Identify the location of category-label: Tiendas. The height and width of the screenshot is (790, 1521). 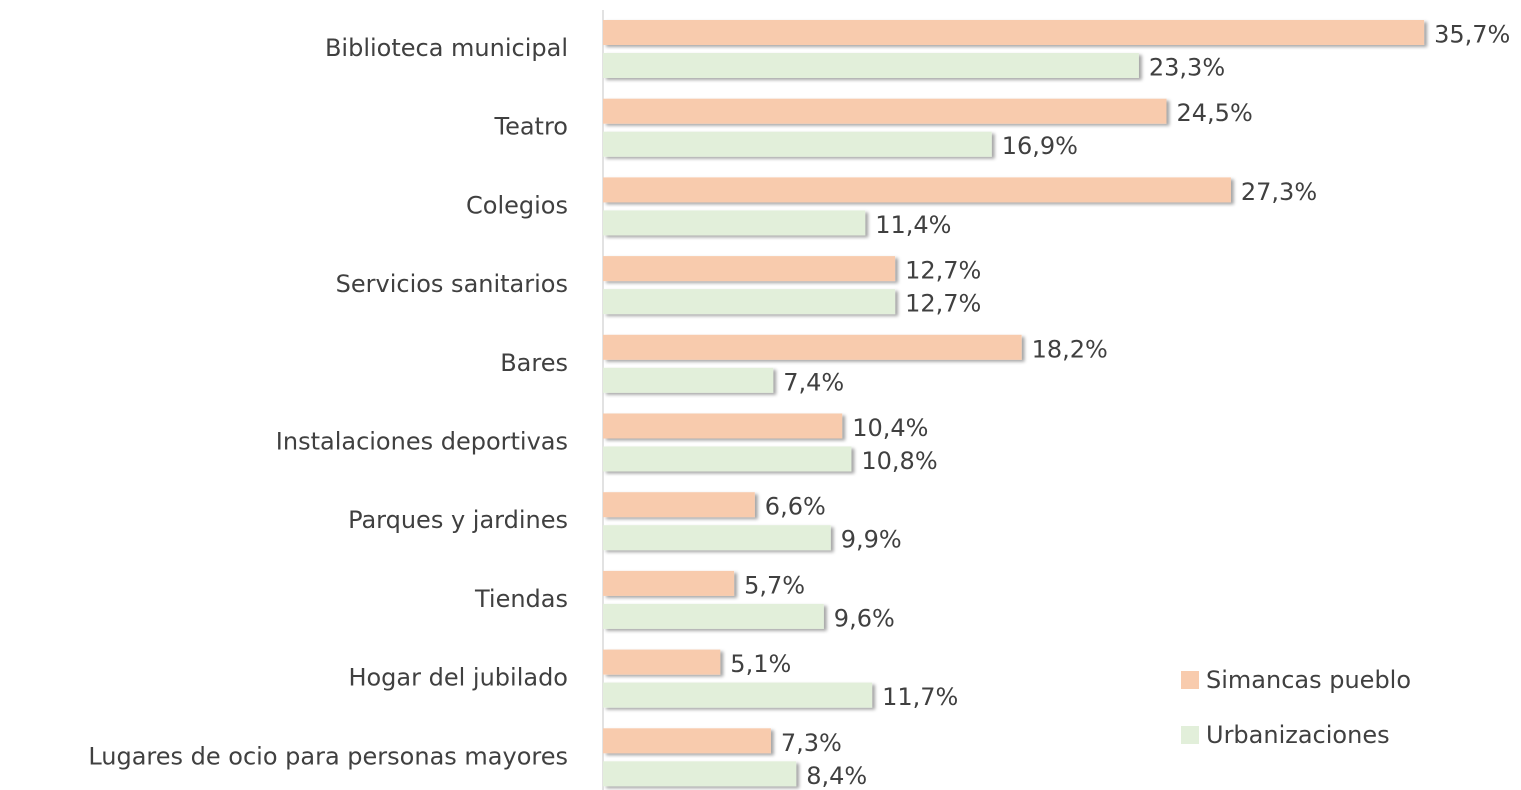
(521, 599).